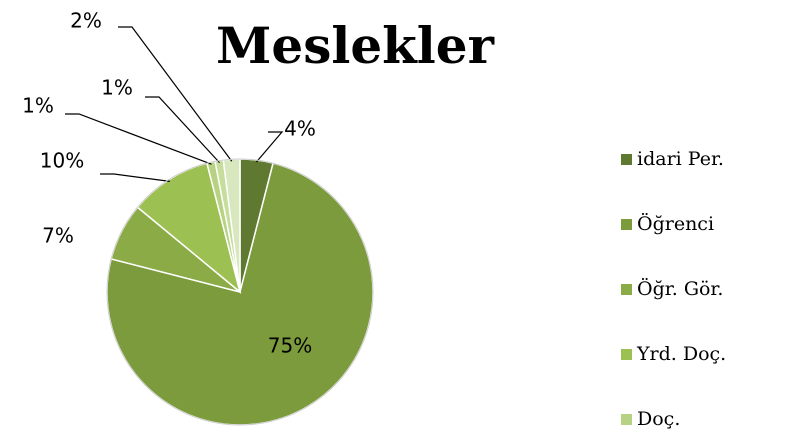 This screenshot has height=441, width=790. I want to click on legend-label: Doç., so click(658, 419).